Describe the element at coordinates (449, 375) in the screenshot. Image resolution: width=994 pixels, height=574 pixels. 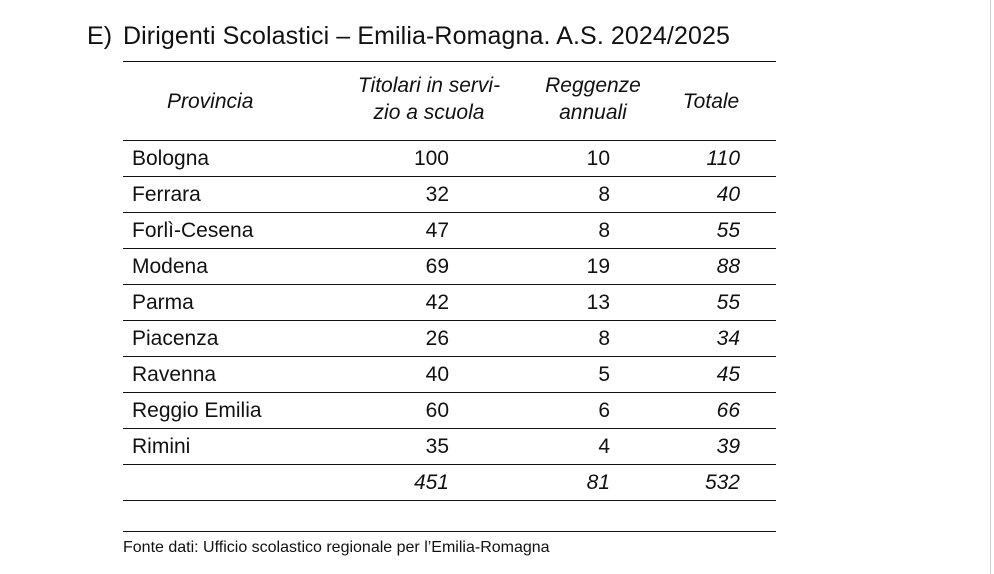
I see `table-row: Ravenna 40 5 45` at that location.